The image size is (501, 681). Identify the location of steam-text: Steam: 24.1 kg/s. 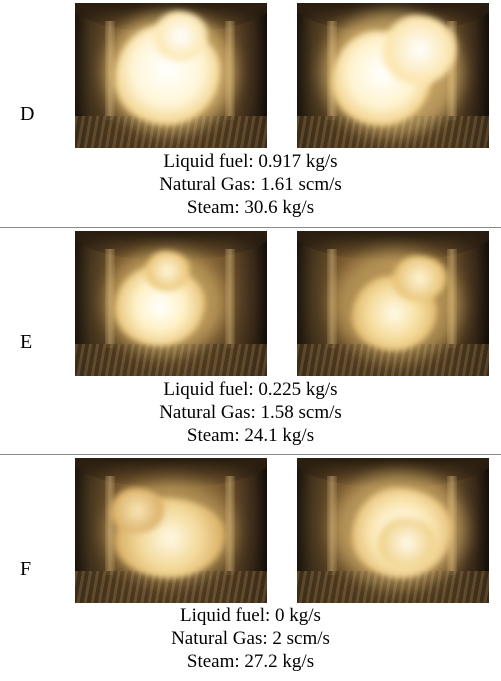
(250, 435).